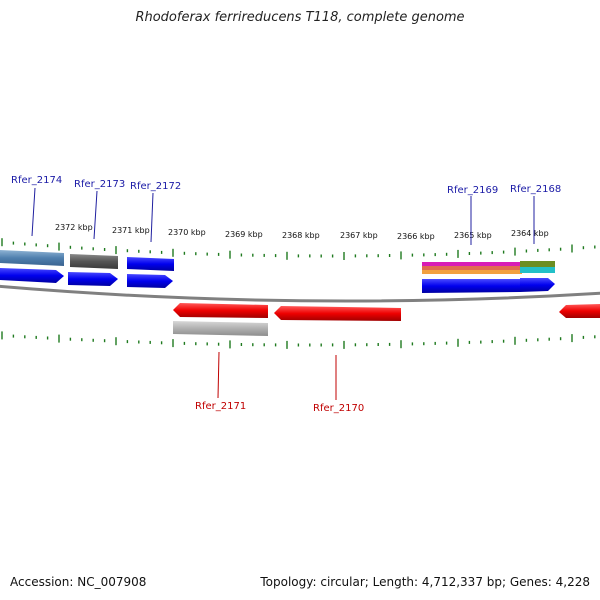 The image size is (600, 600). I want to click on outer-tick-row, so click(298, 249).